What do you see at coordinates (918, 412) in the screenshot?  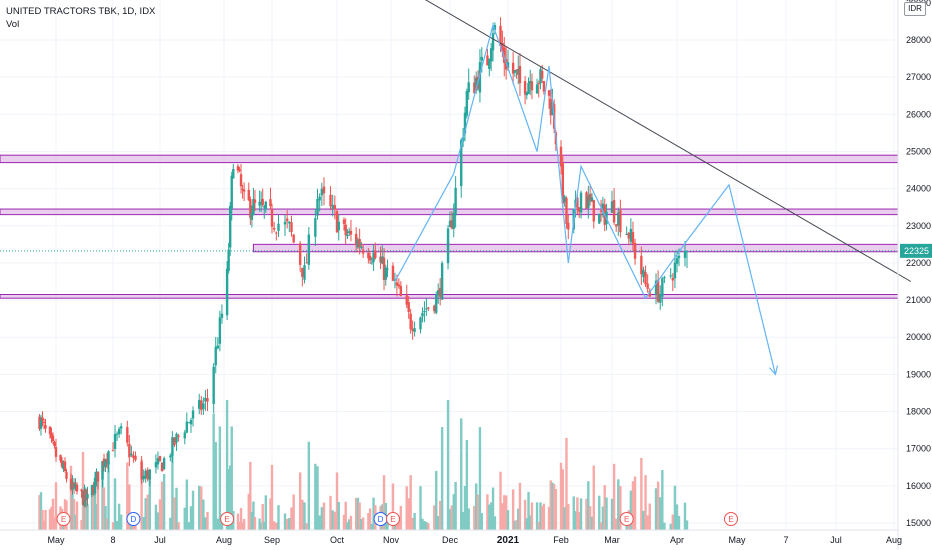 I see `price-tick-label: 18000` at bounding box center [918, 412].